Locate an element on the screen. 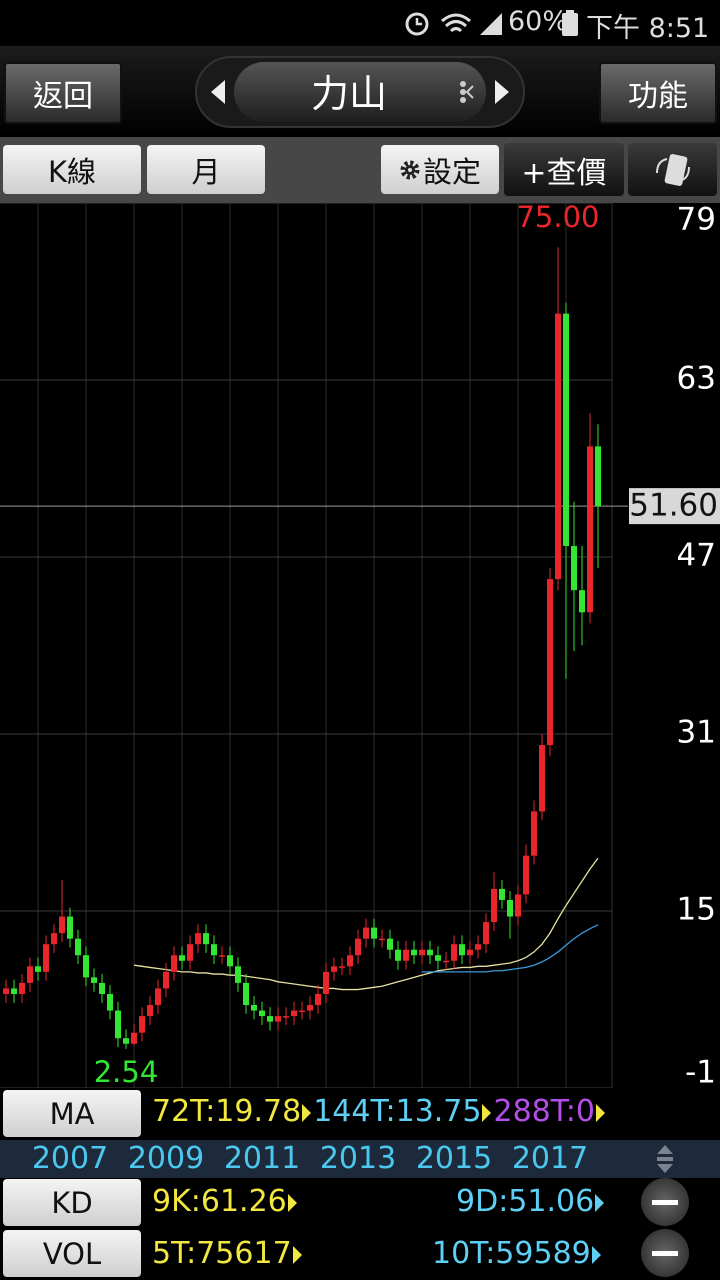  axis-panel is located at coordinates (666, 645).